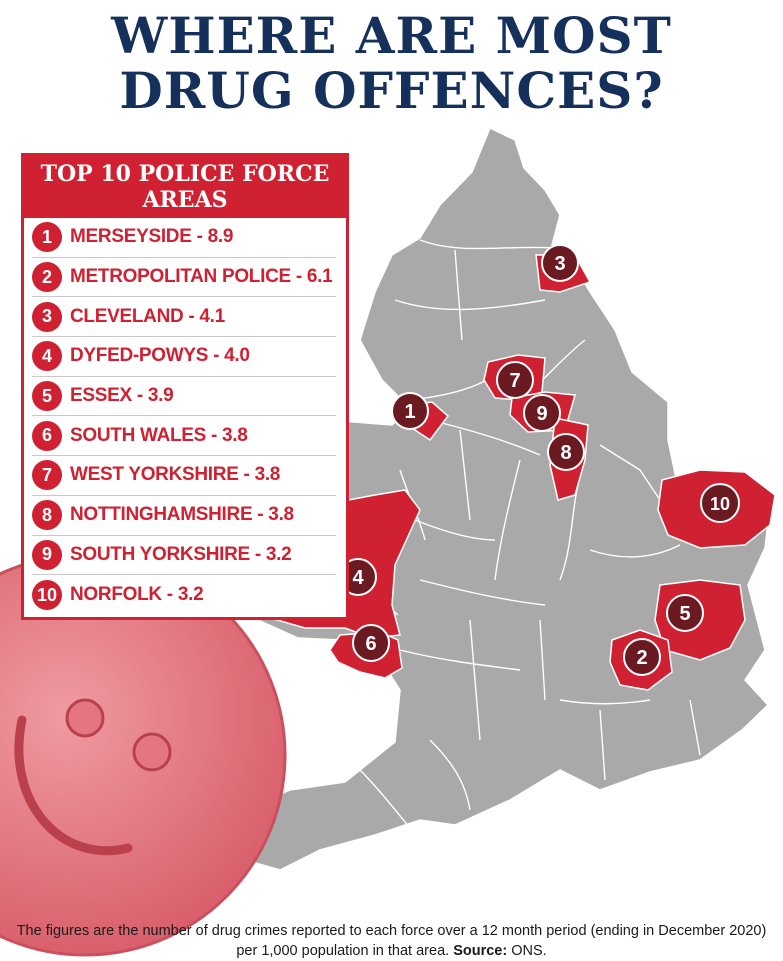 The image size is (783, 961). What do you see at coordinates (47, 396) in the screenshot?
I see `rank-badge: 5` at bounding box center [47, 396].